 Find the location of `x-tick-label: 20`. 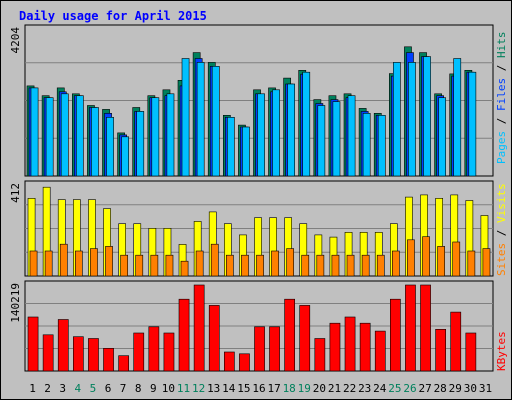

x-tick-label: 20 is located at coordinates (319, 388).